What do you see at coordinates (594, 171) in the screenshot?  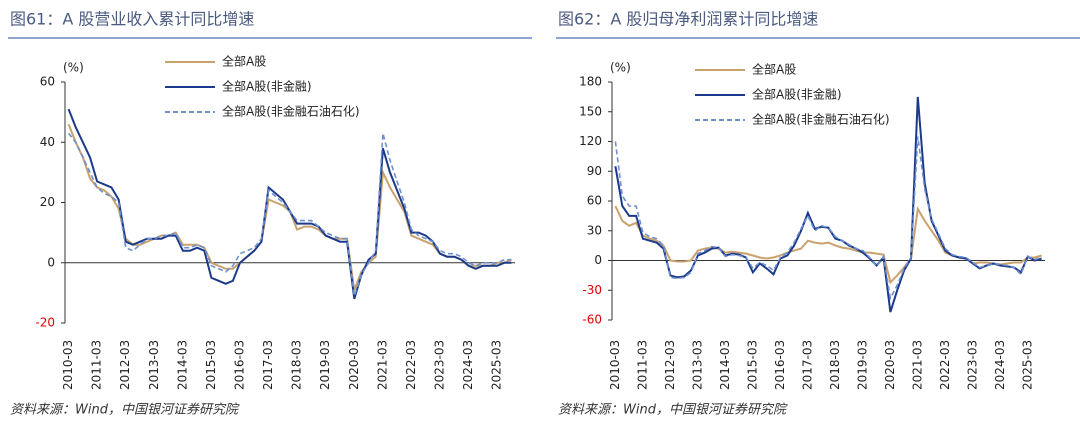 I see `y-tick-label: 90` at bounding box center [594, 171].